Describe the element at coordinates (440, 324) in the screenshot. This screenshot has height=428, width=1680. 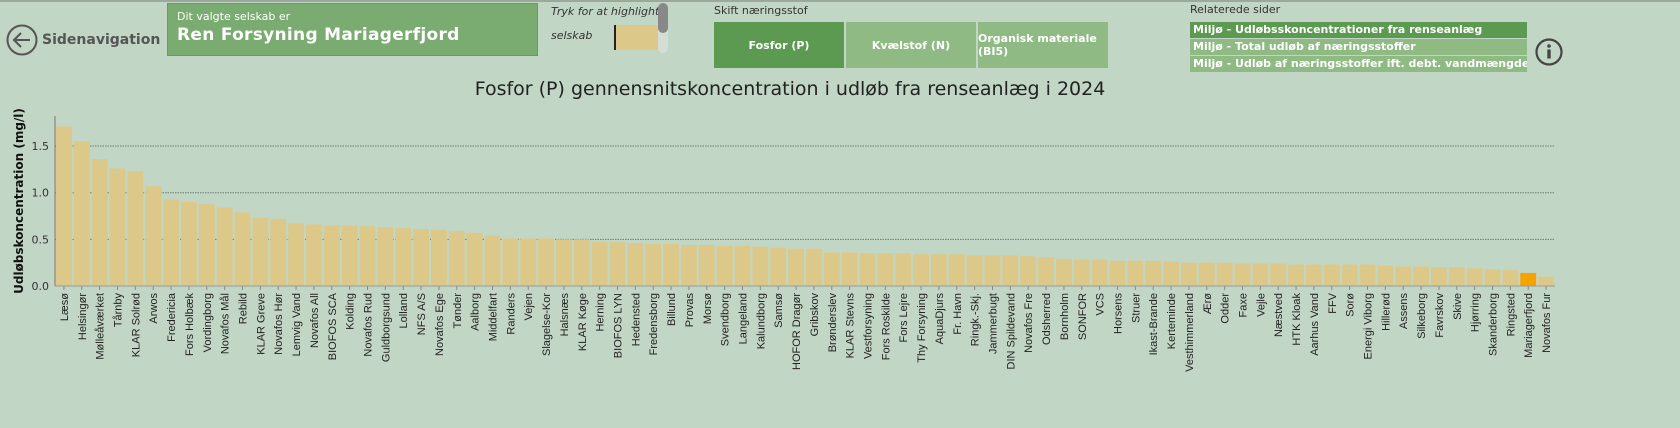
I see `x-tick-label: Novafos Ege` at that location.